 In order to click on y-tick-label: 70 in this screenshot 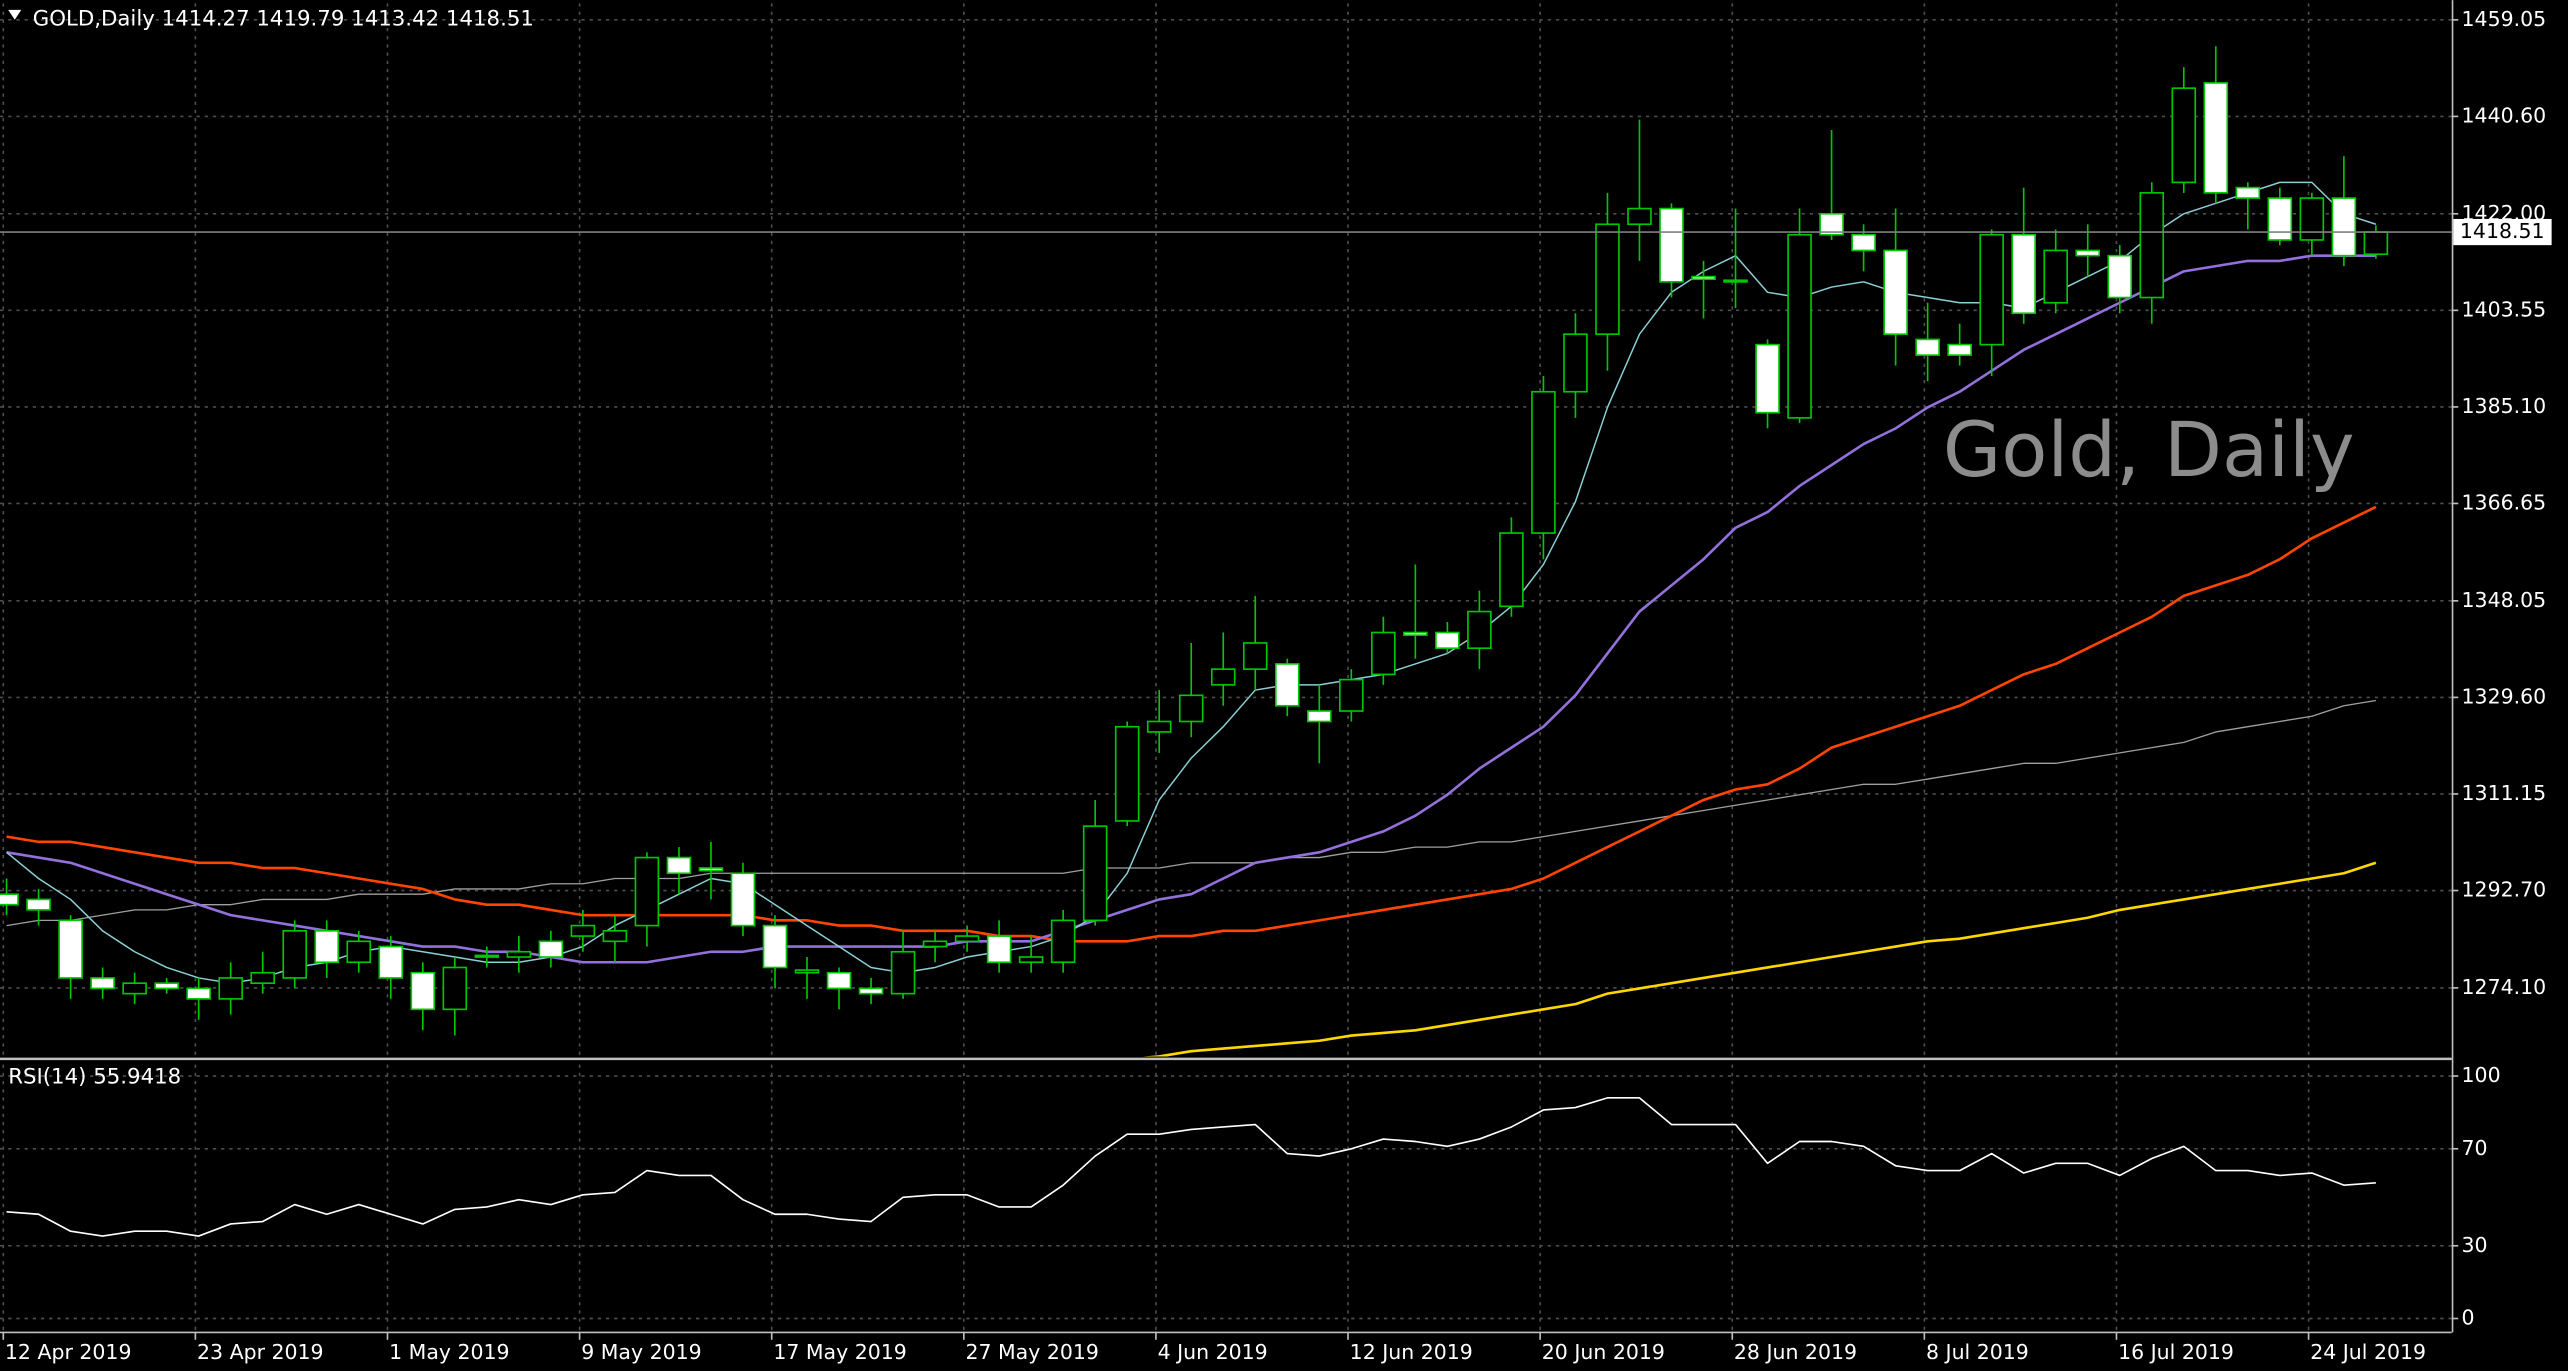, I will do `click(2475, 1148)`.